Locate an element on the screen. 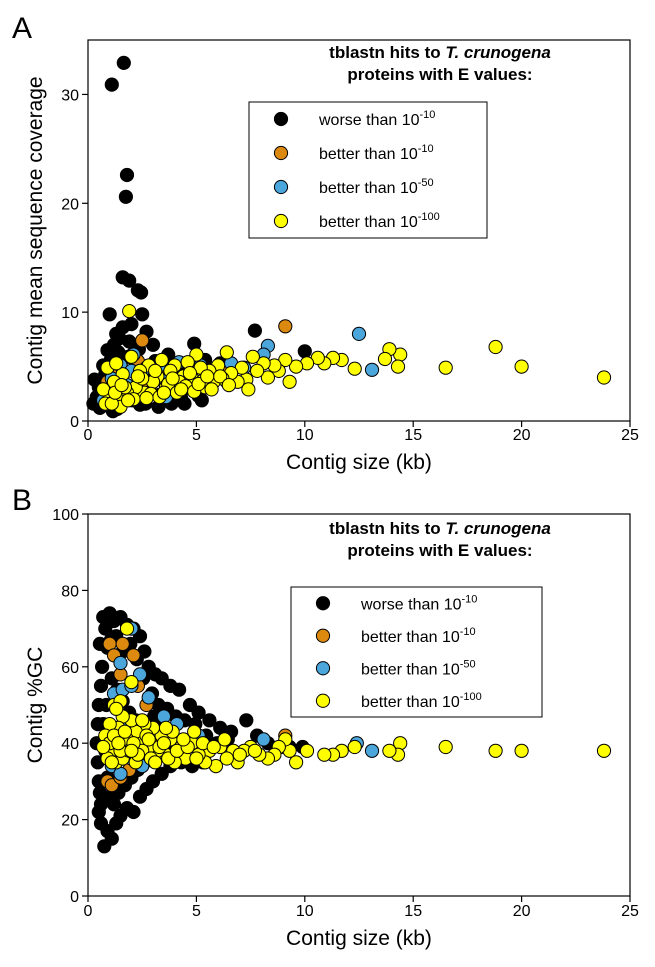  x-tick-label: 0 is located at coordinates (88, 911).